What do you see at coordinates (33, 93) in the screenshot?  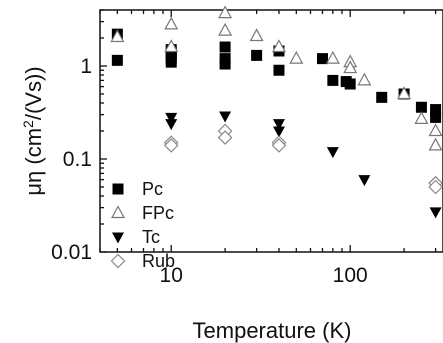 I see `y-axis-title-suffix: /(Vs))` at bounding box center [33, 93].